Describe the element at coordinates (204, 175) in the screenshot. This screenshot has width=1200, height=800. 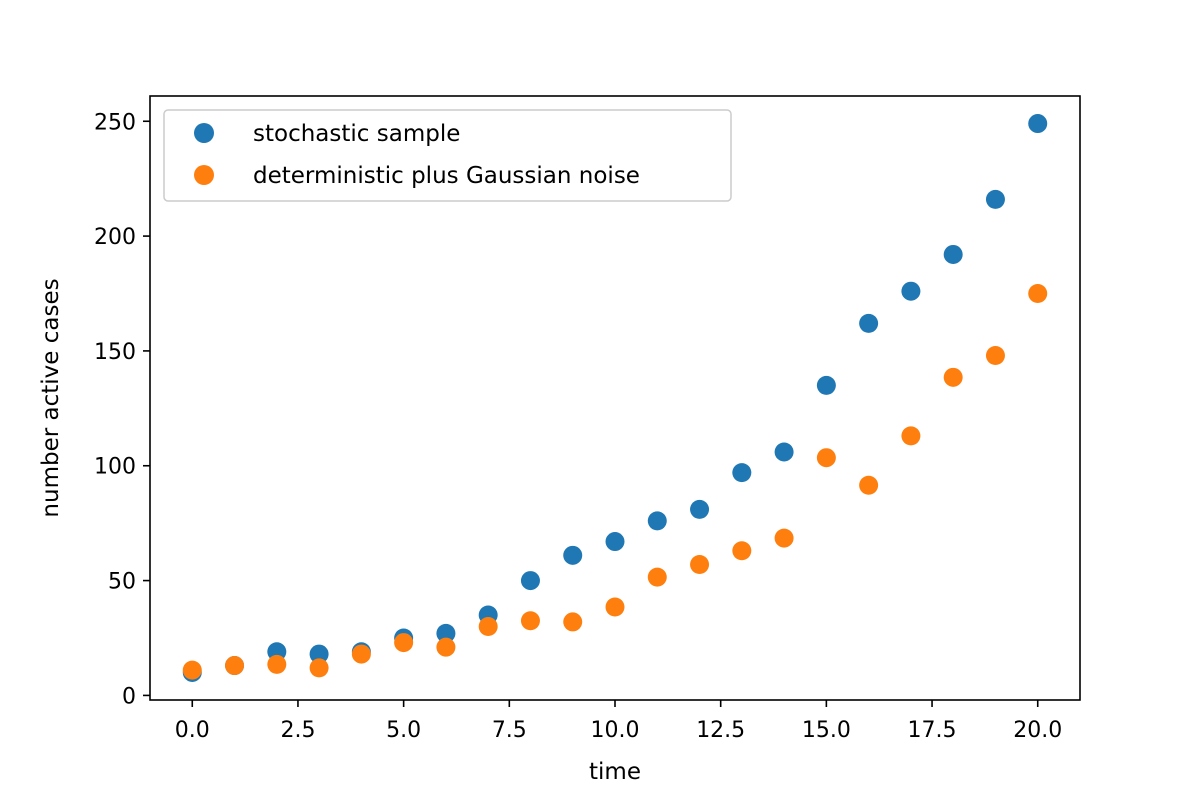
I see `legend-marker-deterministic-plus-gaussian-noise` at that location.